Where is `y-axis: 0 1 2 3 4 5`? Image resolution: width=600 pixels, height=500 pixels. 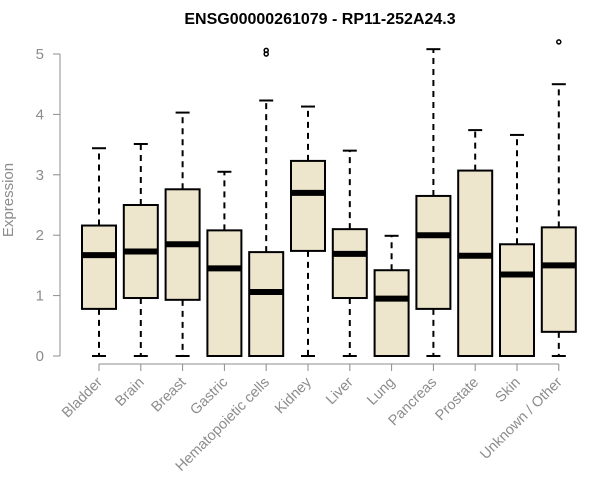
y-axis: 0 1 2 3 4 5 is located at coordinates (48, 205).